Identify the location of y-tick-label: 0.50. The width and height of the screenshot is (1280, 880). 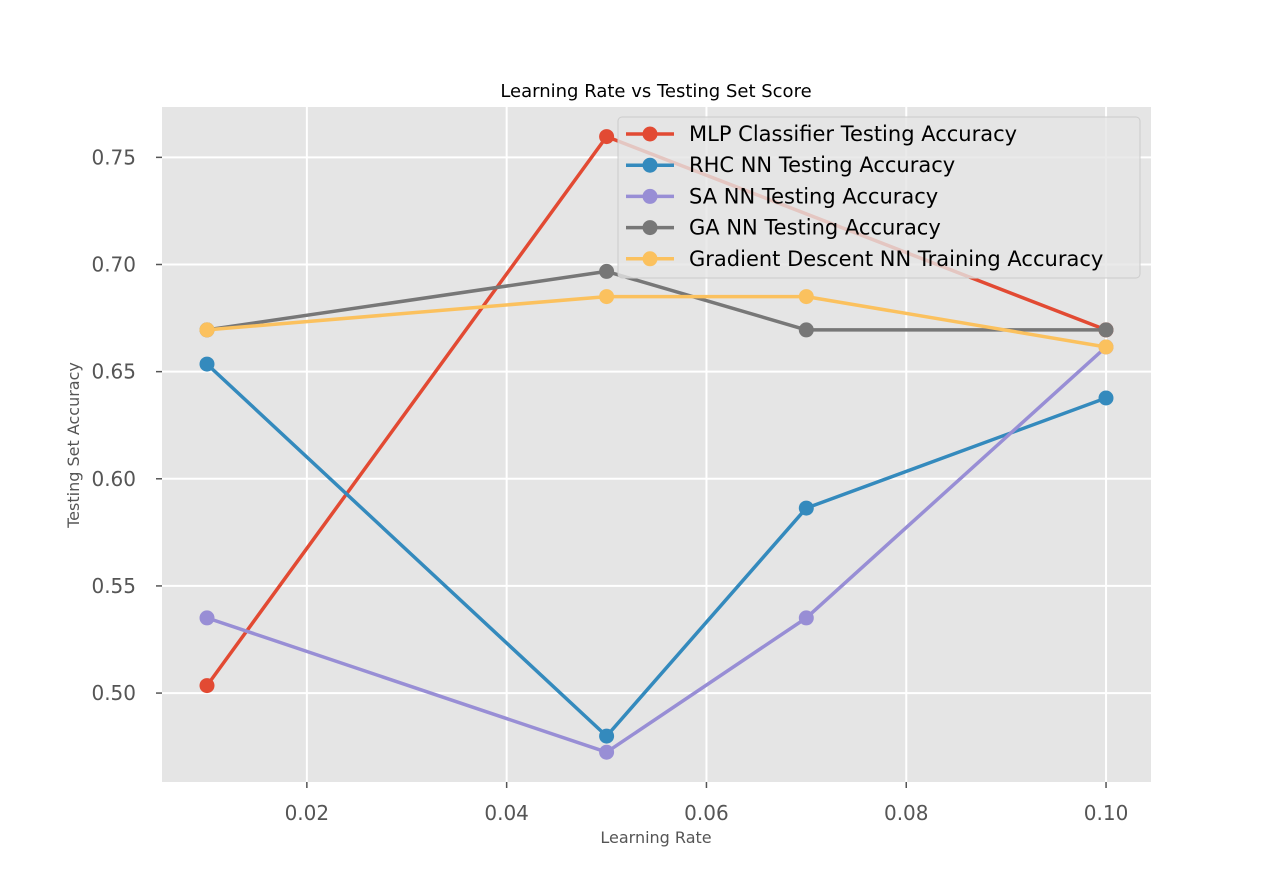
(113, 693).